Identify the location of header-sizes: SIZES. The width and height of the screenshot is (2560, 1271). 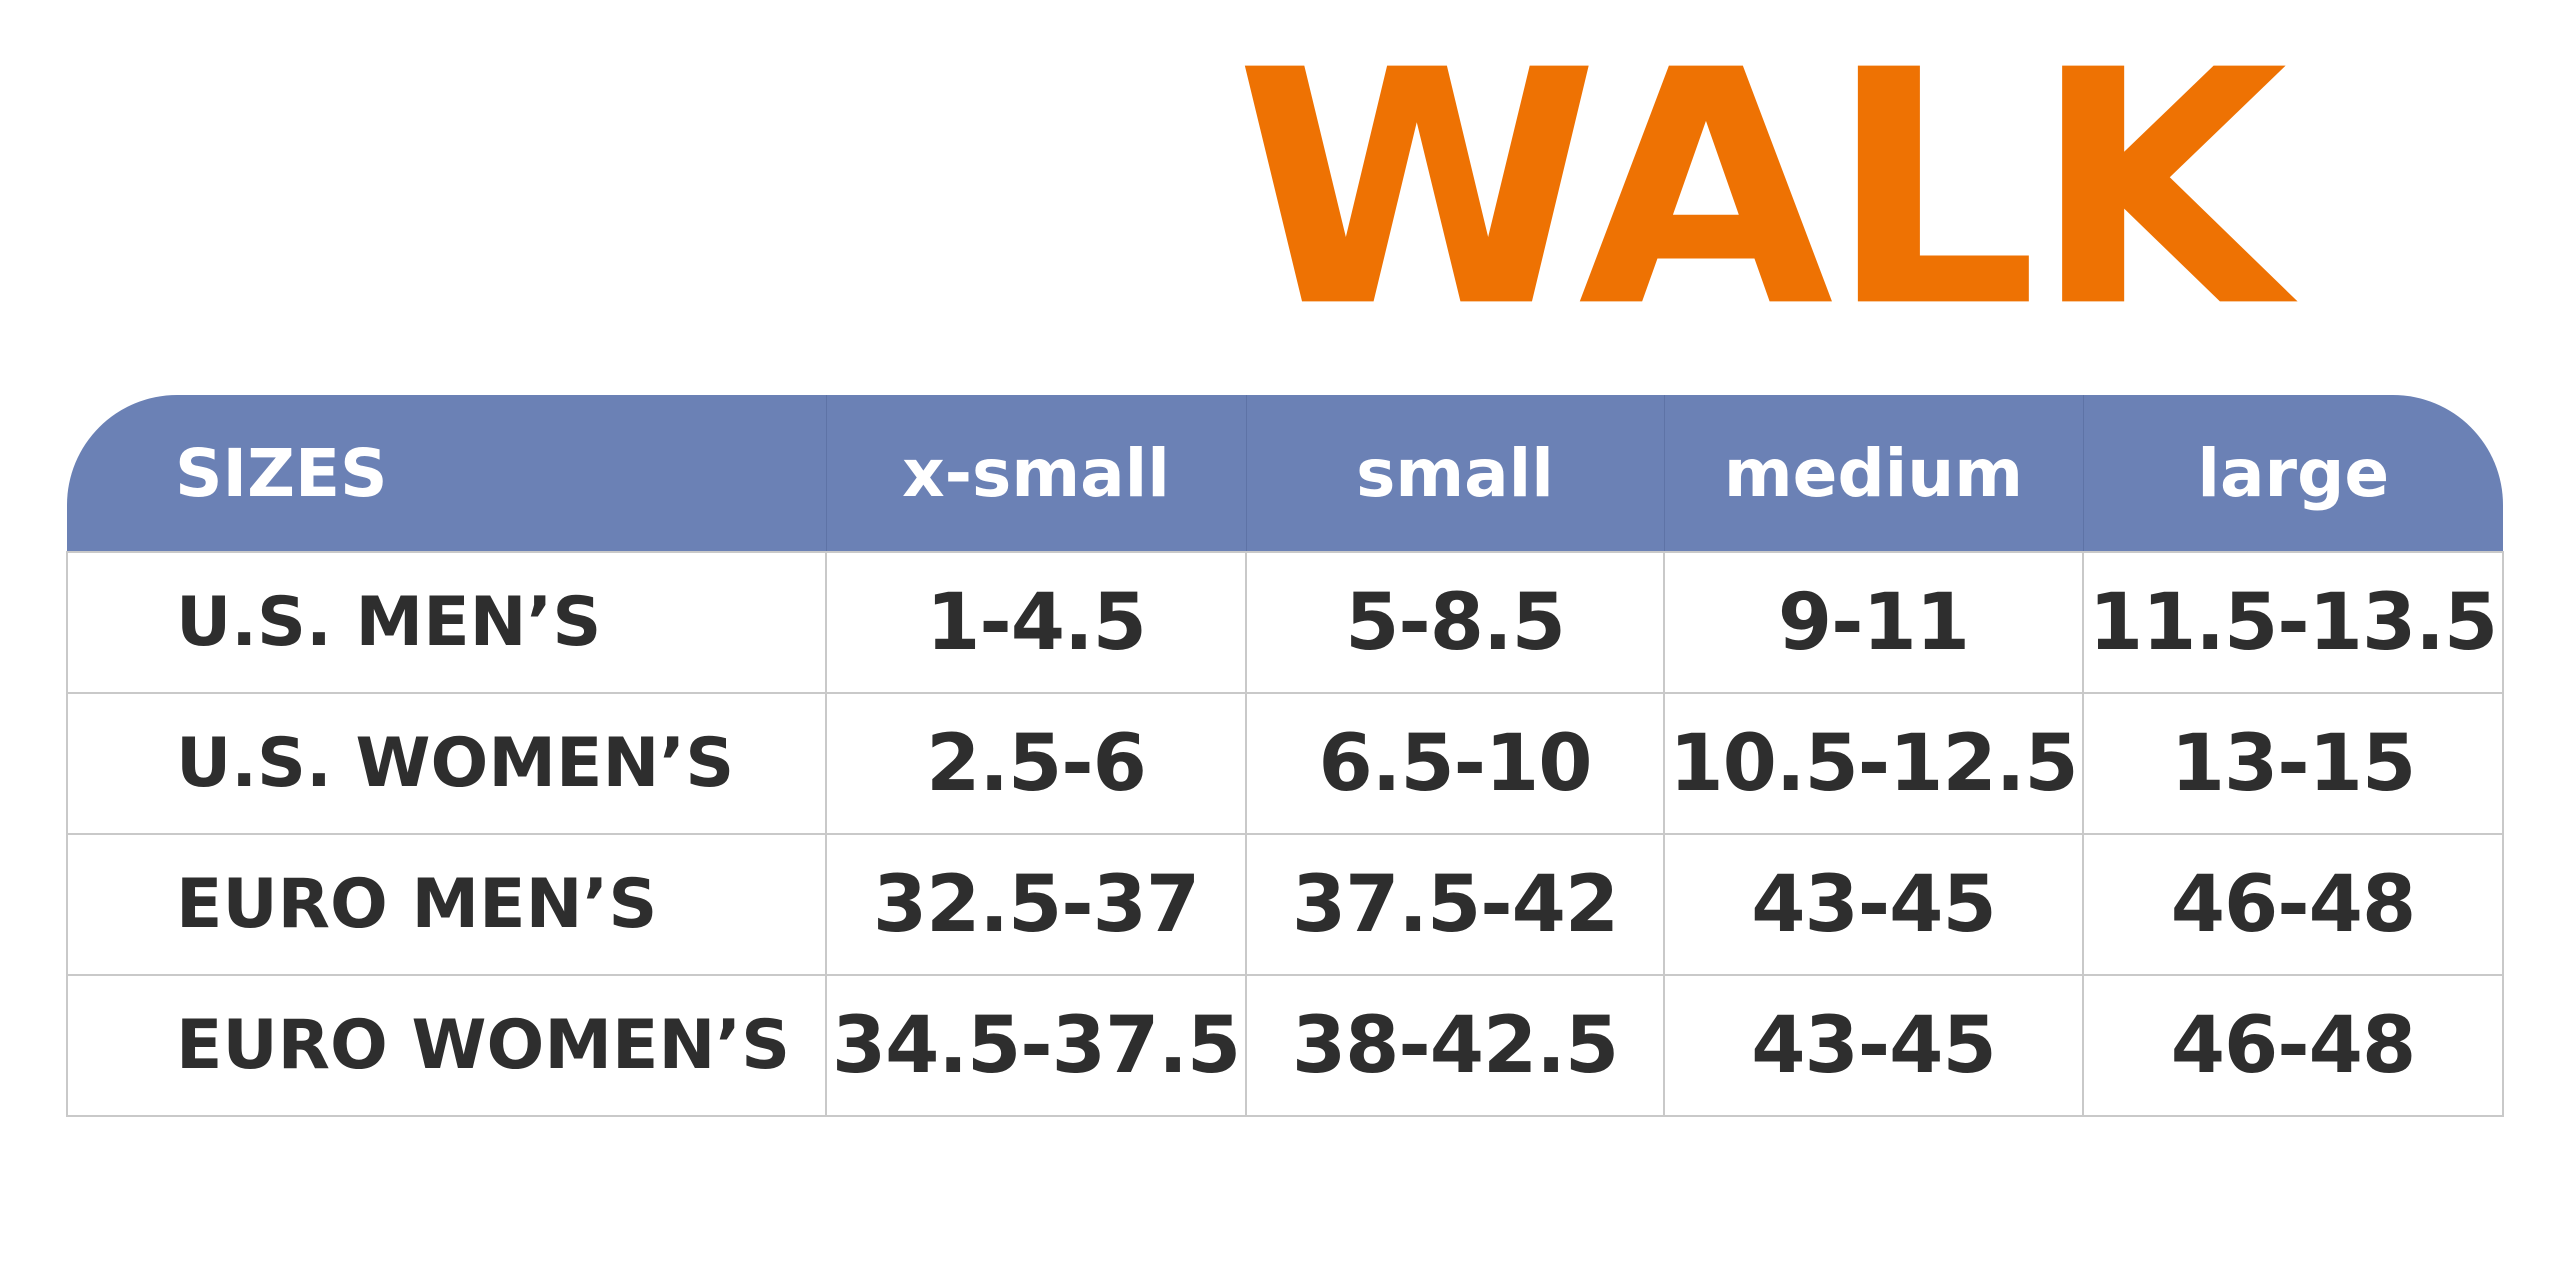
(447, 473).